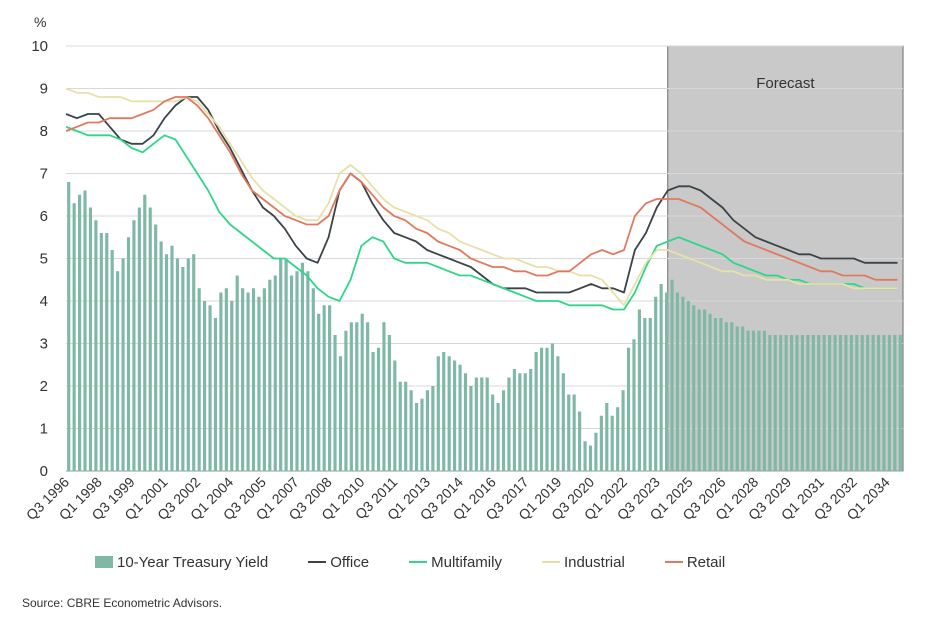 Image resolution: width=930 pixels, height=630 pixels. I want to click on legend-item: 10-Year Treasury Yield, so click(181, 562).